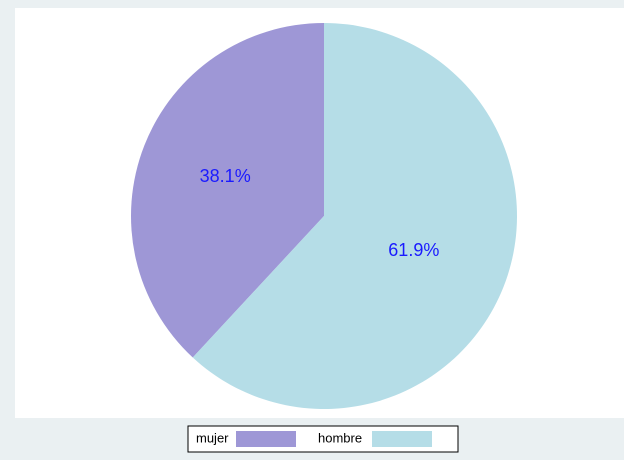 The image size is (624, 460). Describe the element at coordinates (212, 437) in the screenshot. I see `legend-label: mujer` at that location.